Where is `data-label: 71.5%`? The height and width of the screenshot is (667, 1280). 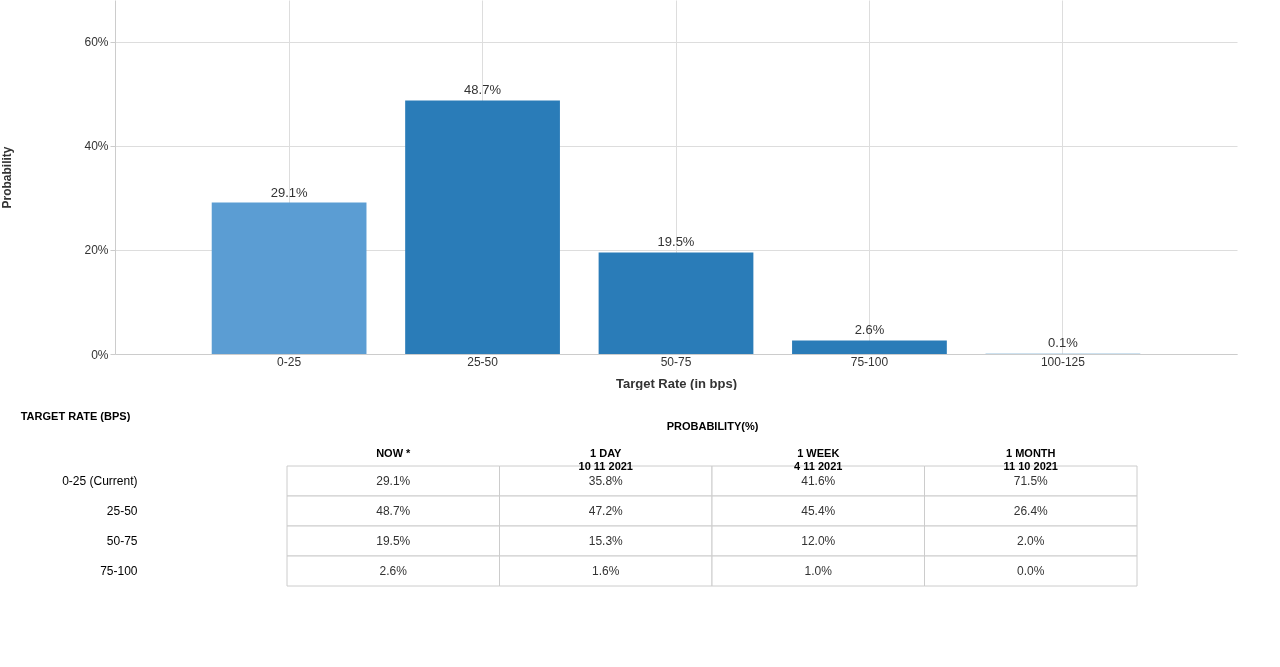 data-label: 71.5% is located at coordinates (1031, 481).